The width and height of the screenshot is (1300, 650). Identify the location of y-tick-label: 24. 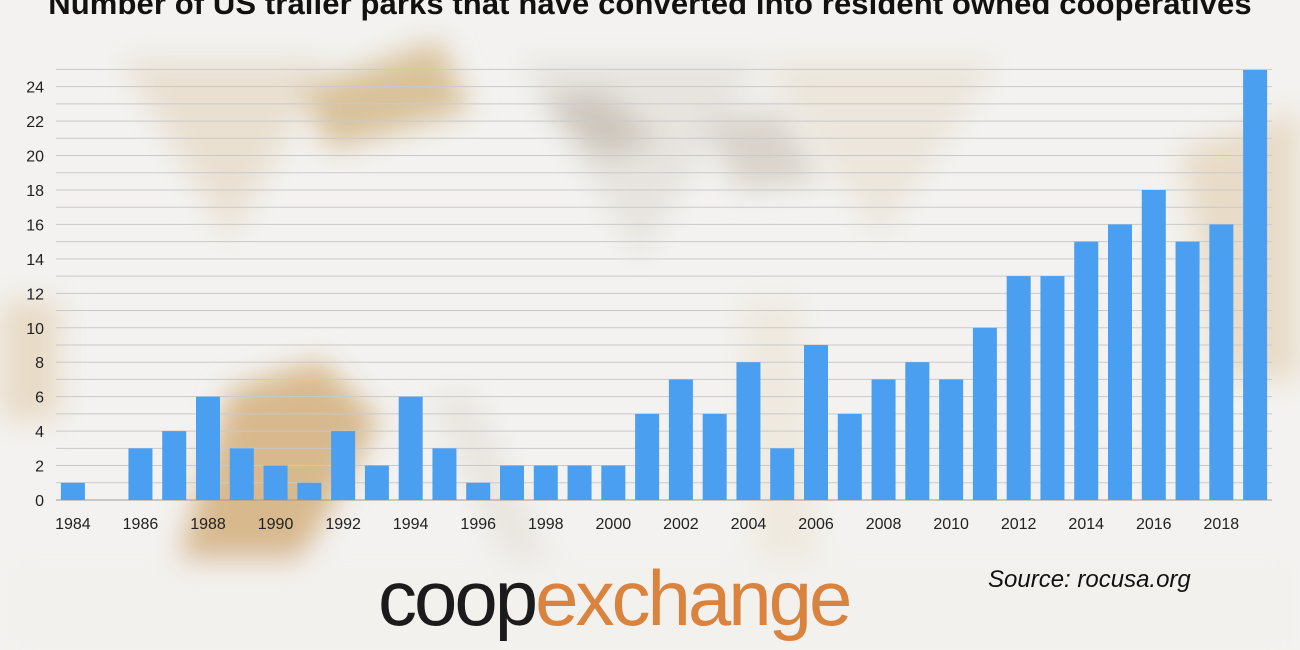
(35, 88).